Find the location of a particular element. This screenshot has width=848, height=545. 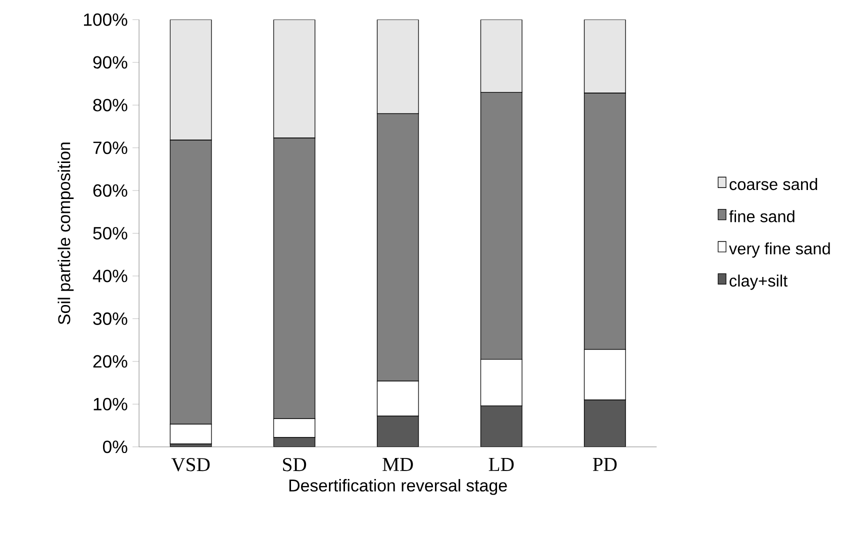

x-tick-label: LD is located at coordinates (501, 464).